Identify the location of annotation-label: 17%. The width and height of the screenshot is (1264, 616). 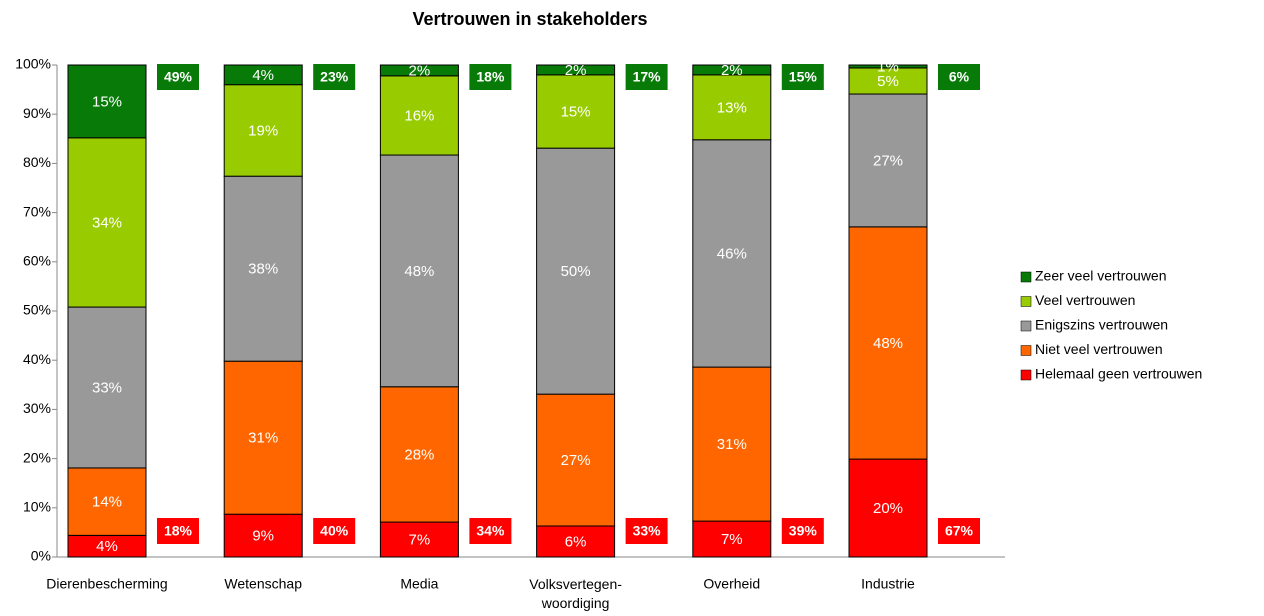
(647, 77).